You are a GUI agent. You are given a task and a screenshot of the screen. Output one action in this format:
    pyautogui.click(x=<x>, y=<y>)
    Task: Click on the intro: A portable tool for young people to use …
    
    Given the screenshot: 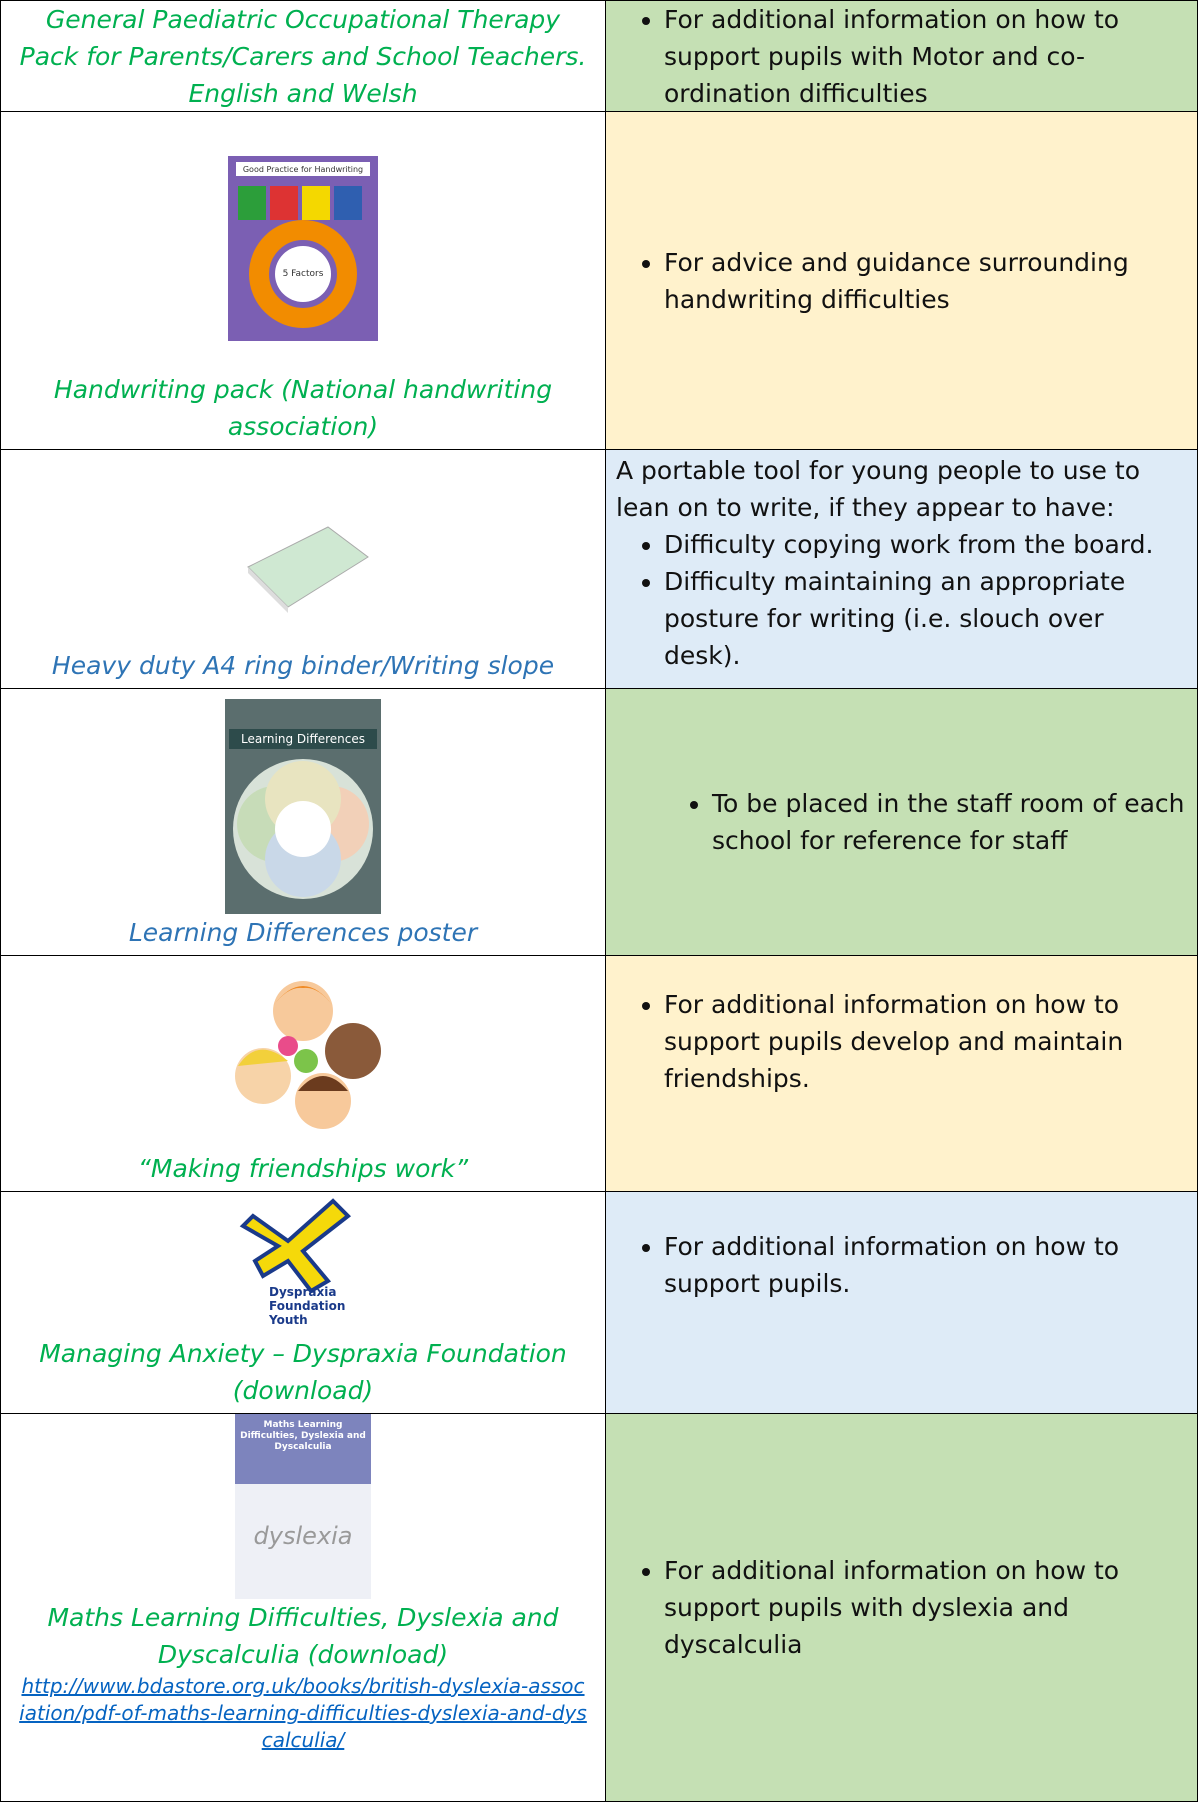 What is the action you would take?
    pyautogui.click(x=878, y=489)
    